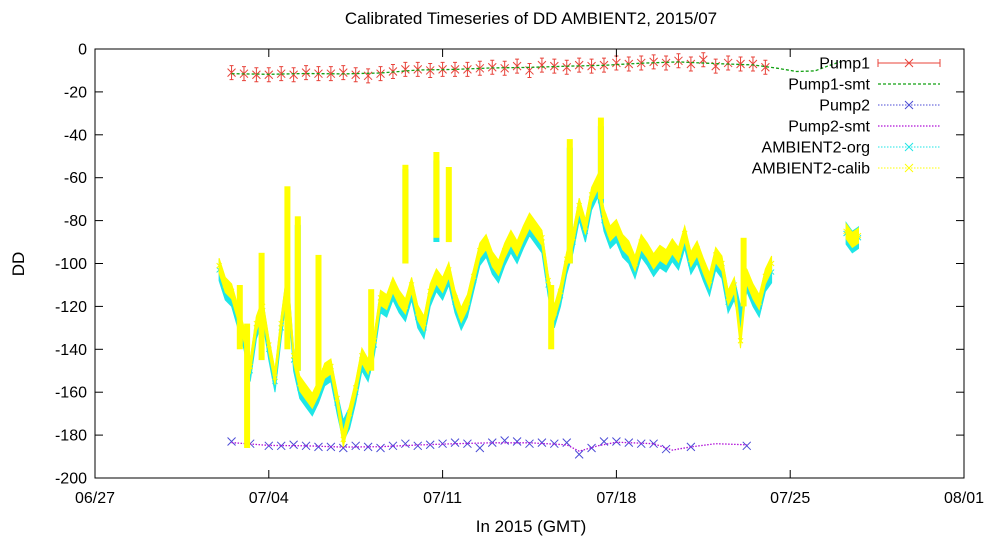 This screenshot has width=994, height=552. What do you see at coordinates (18, 264) in the screenshot?
I see `y-axis-title: DD` at bounding box center [18, 264].